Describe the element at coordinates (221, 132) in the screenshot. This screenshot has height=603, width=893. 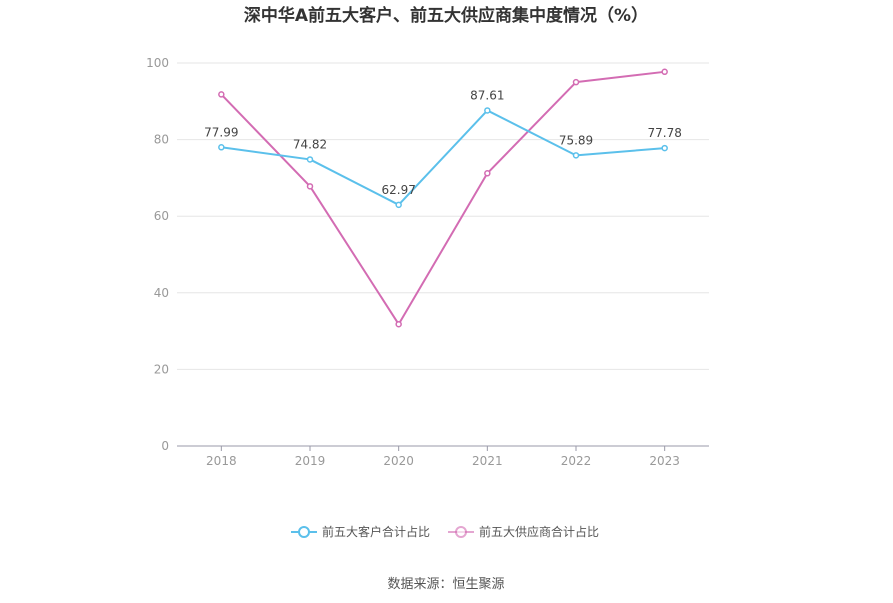
I see `data-label: 77.99` at that location.